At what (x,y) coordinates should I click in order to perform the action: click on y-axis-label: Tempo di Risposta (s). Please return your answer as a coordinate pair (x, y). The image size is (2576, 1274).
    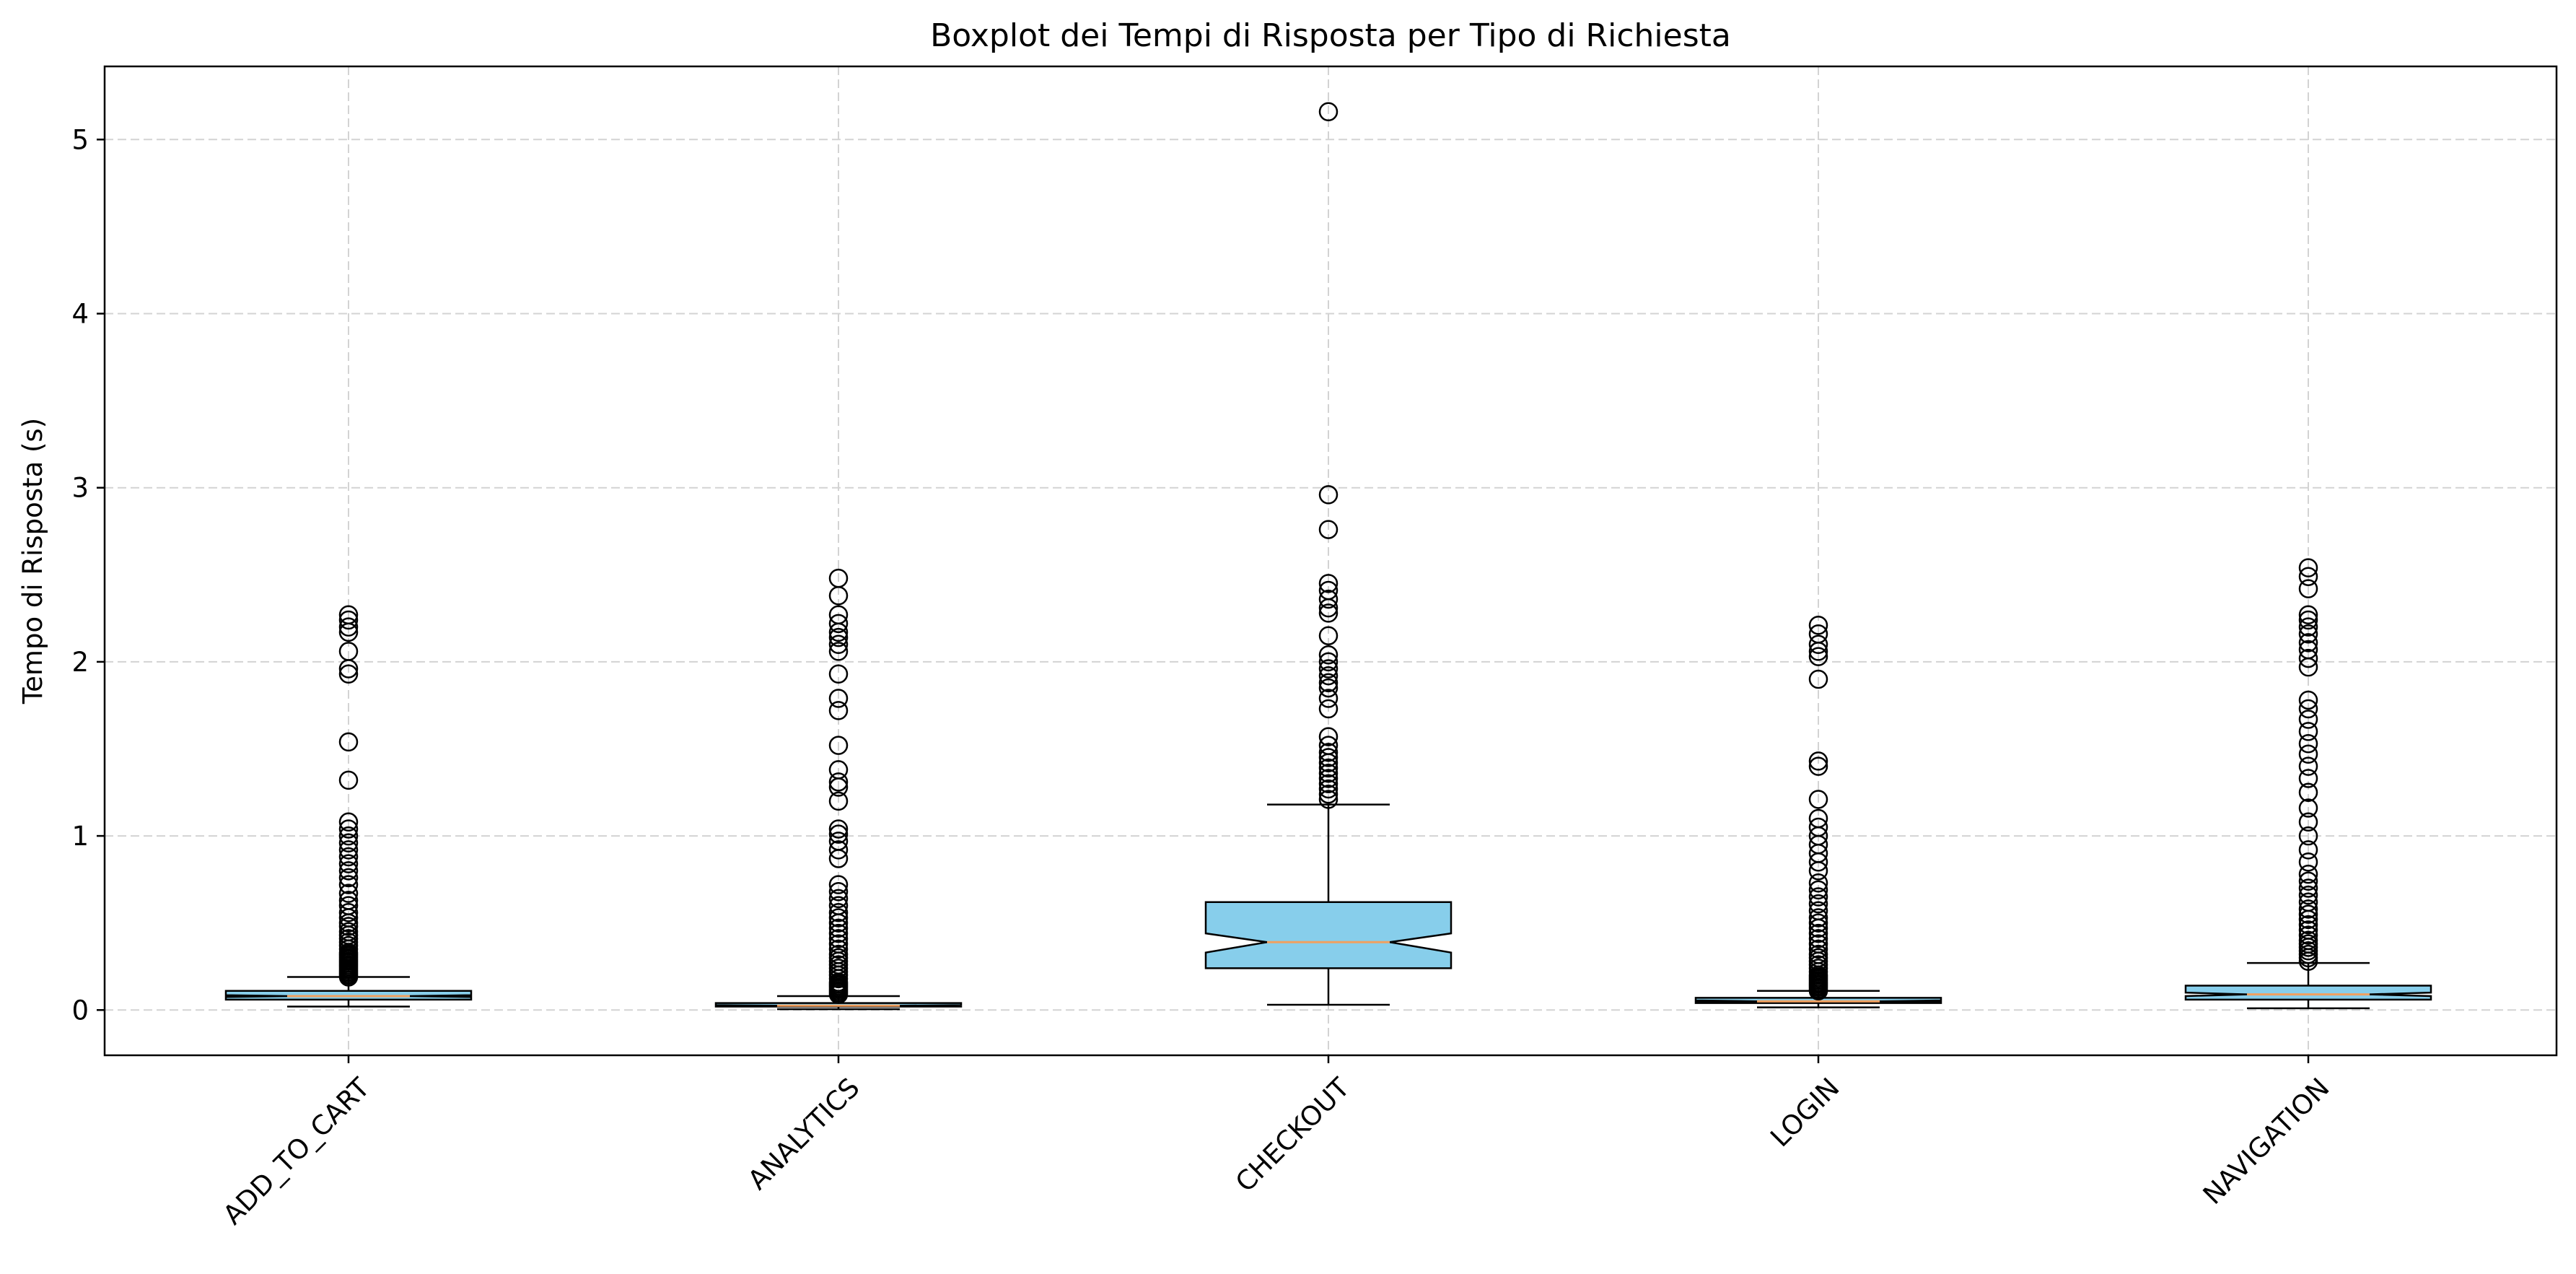
    Looking at the image, I should click on (32, 561).